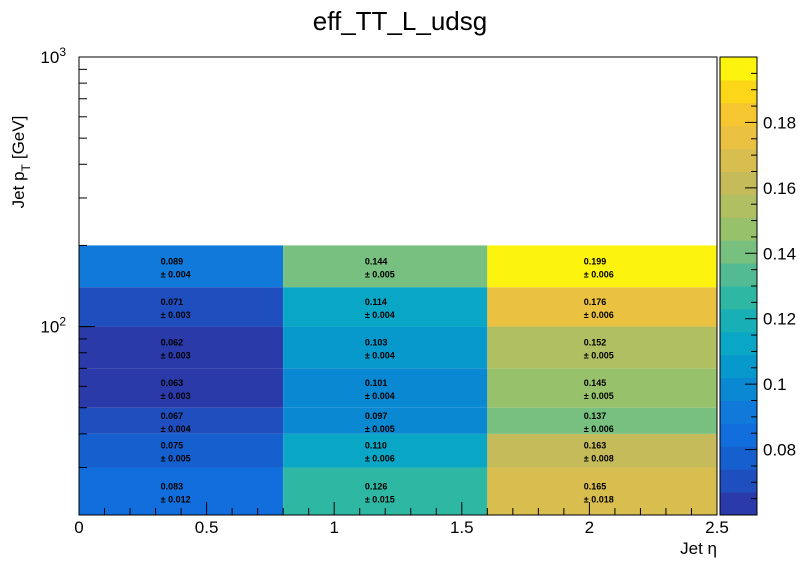  What do you see at coordinates (67, 280) in the screenshot?
I see `y-axis-ticks: 10² 10³` at bounding box center [67, 280].